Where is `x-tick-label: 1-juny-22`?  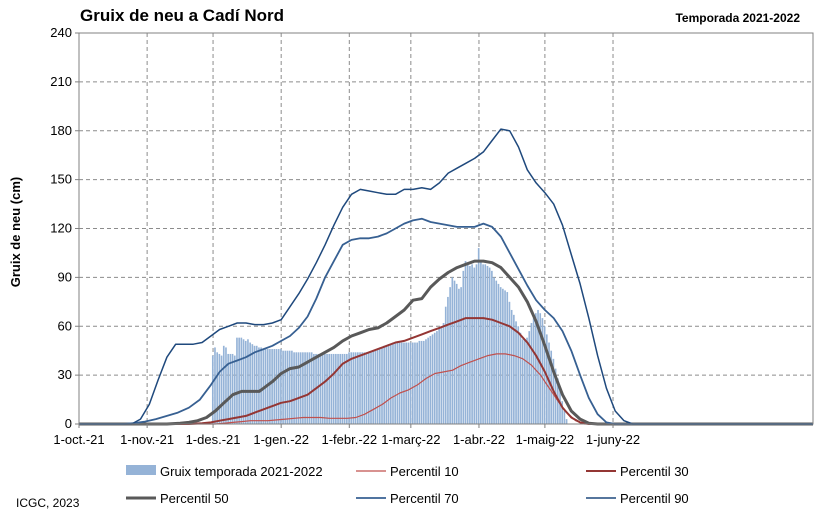 x-tick-label: 1-juny-22 is located at coordinates (613, 439).